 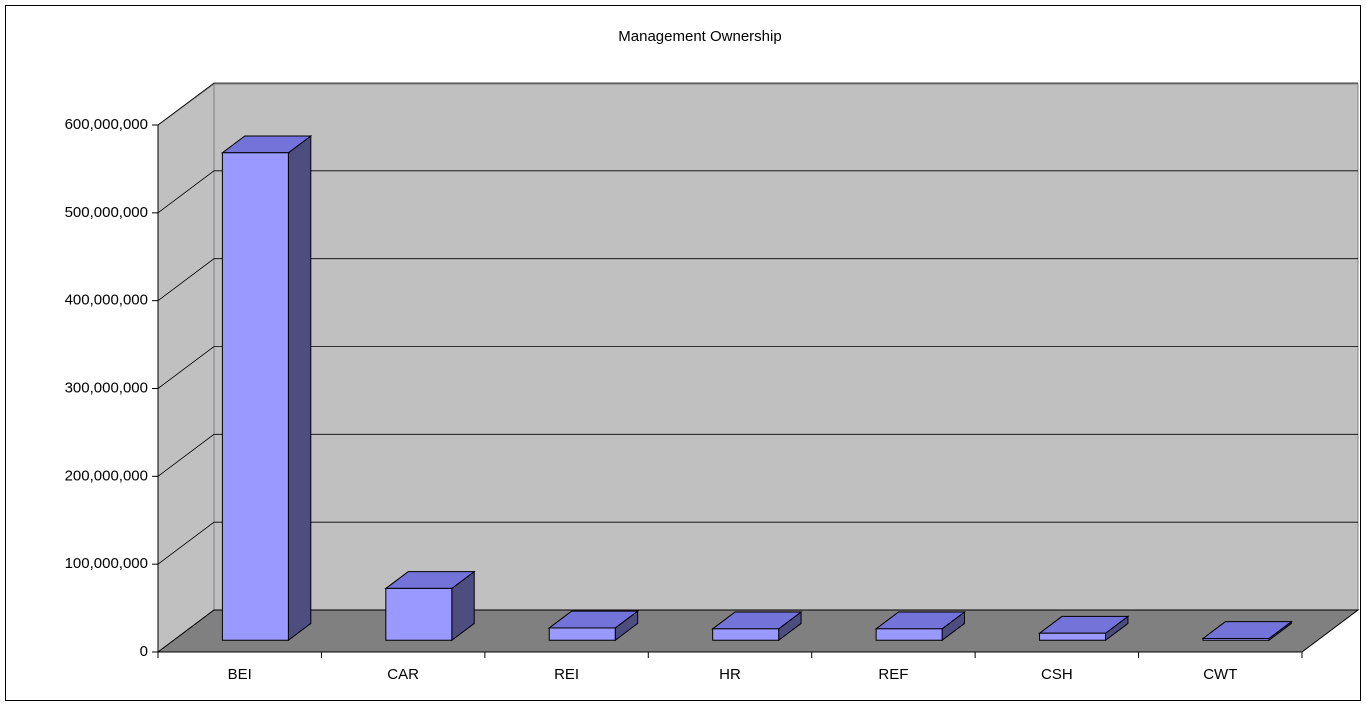 I want to click on bar-side, so click(x=299, y=388).